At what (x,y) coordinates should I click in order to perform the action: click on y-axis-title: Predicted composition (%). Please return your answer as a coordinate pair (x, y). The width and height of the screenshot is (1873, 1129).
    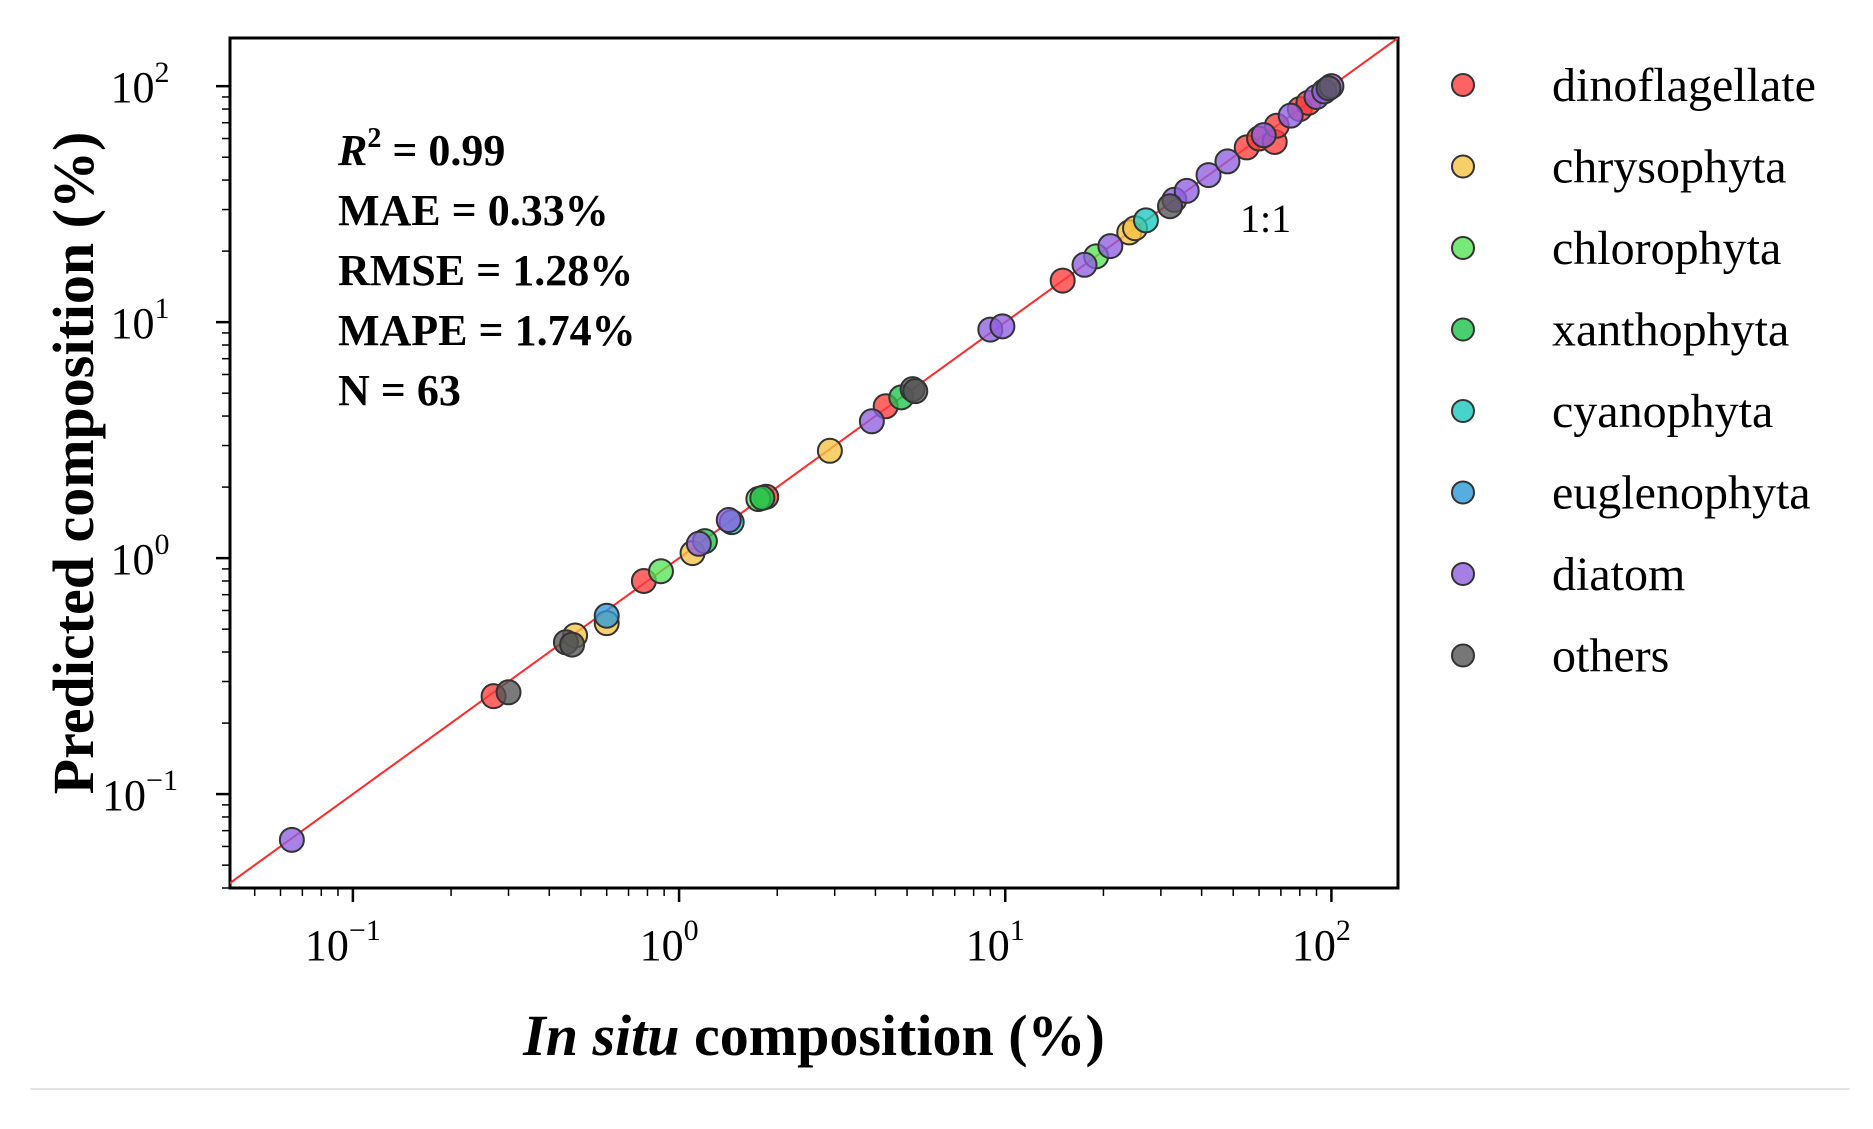
    Looking at the image, I should click on (73, 463).